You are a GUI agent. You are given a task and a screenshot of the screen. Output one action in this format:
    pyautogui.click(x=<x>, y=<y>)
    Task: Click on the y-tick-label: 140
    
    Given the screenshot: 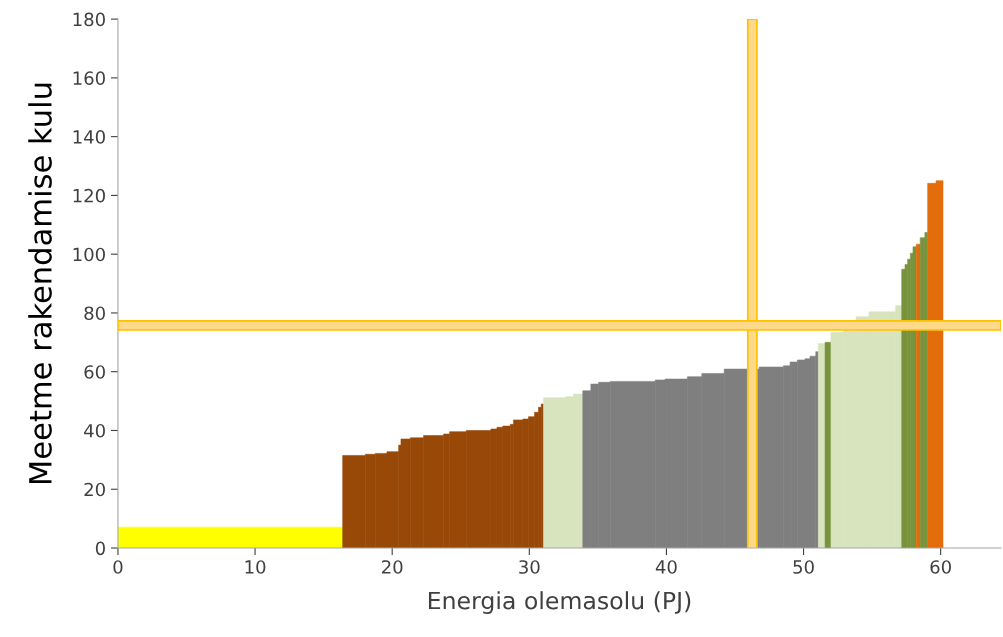 What is the action you would take?
    pyautogui.click(x=89, y=137)
    